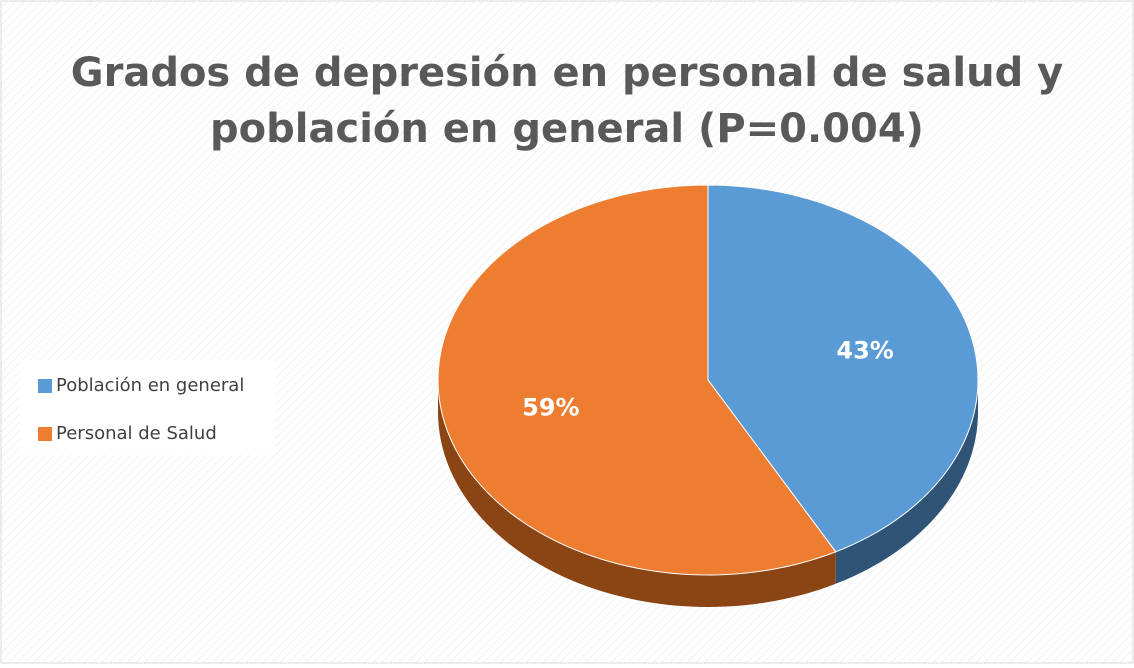  I want to click on data-label: 59%, so click(550, 408).